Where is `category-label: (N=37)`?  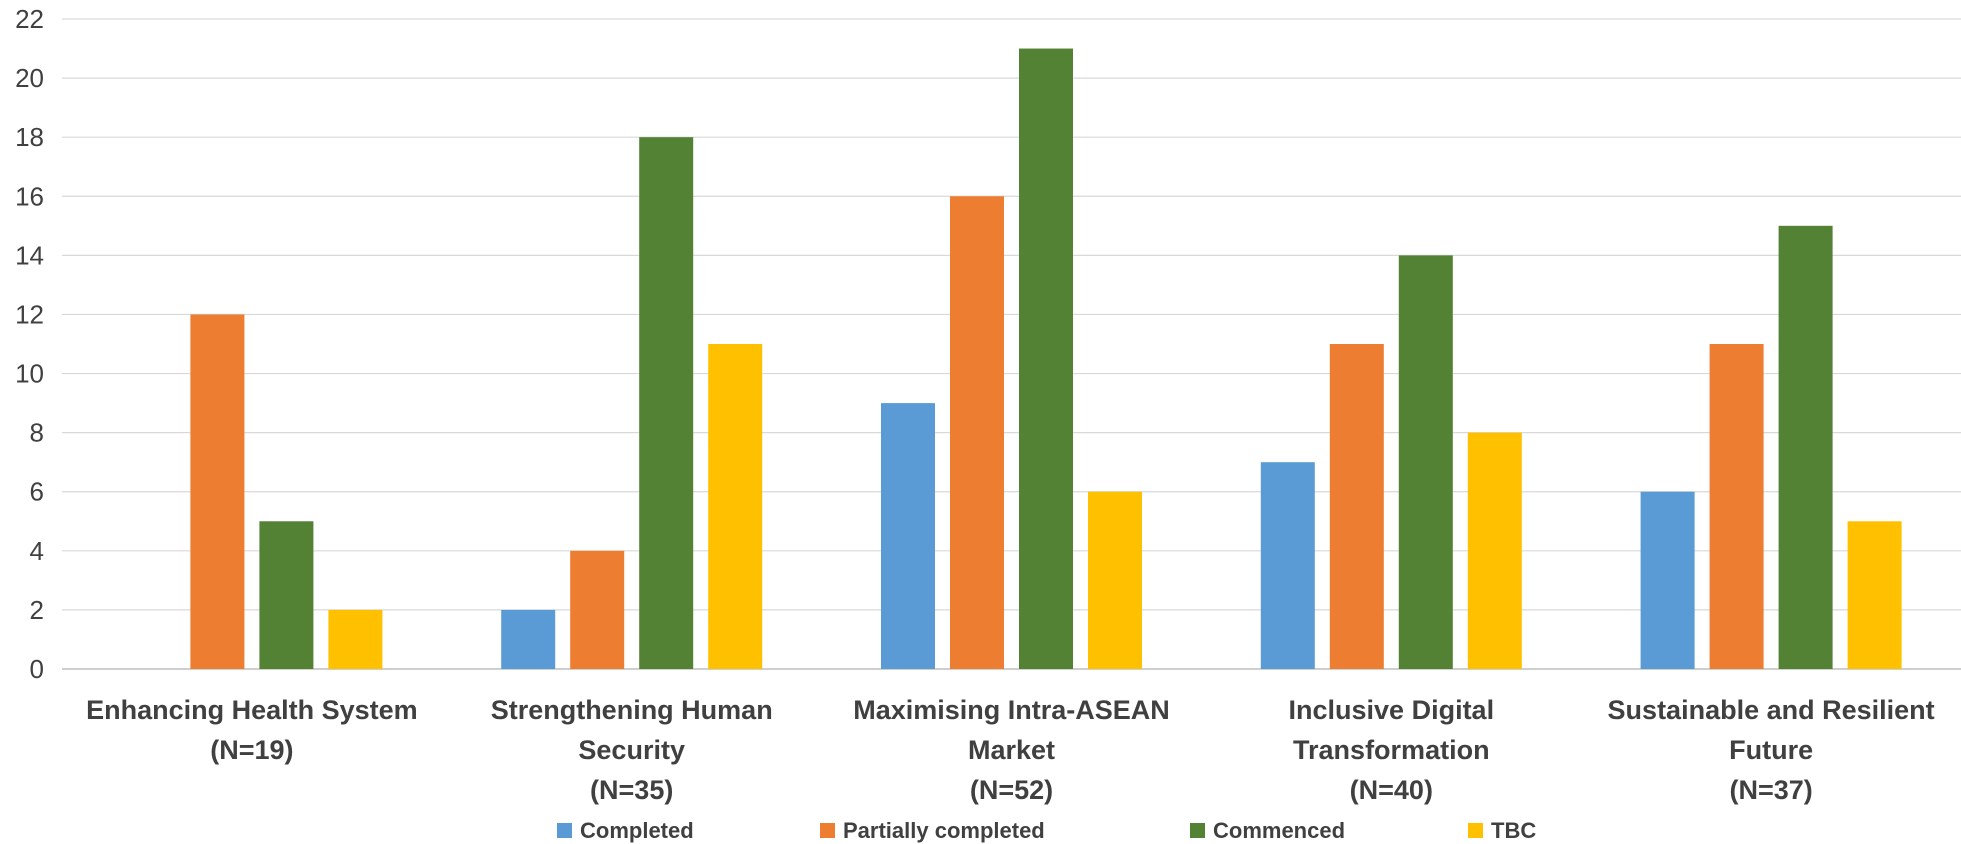 category-label: (N=37) is located at coordinates (1770, 790).